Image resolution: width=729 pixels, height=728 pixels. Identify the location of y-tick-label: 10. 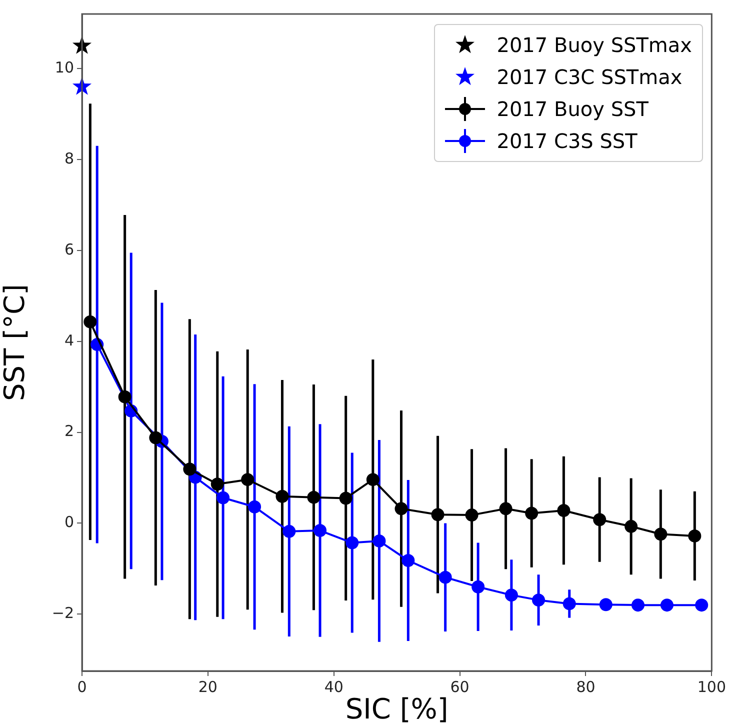
(64, 67).